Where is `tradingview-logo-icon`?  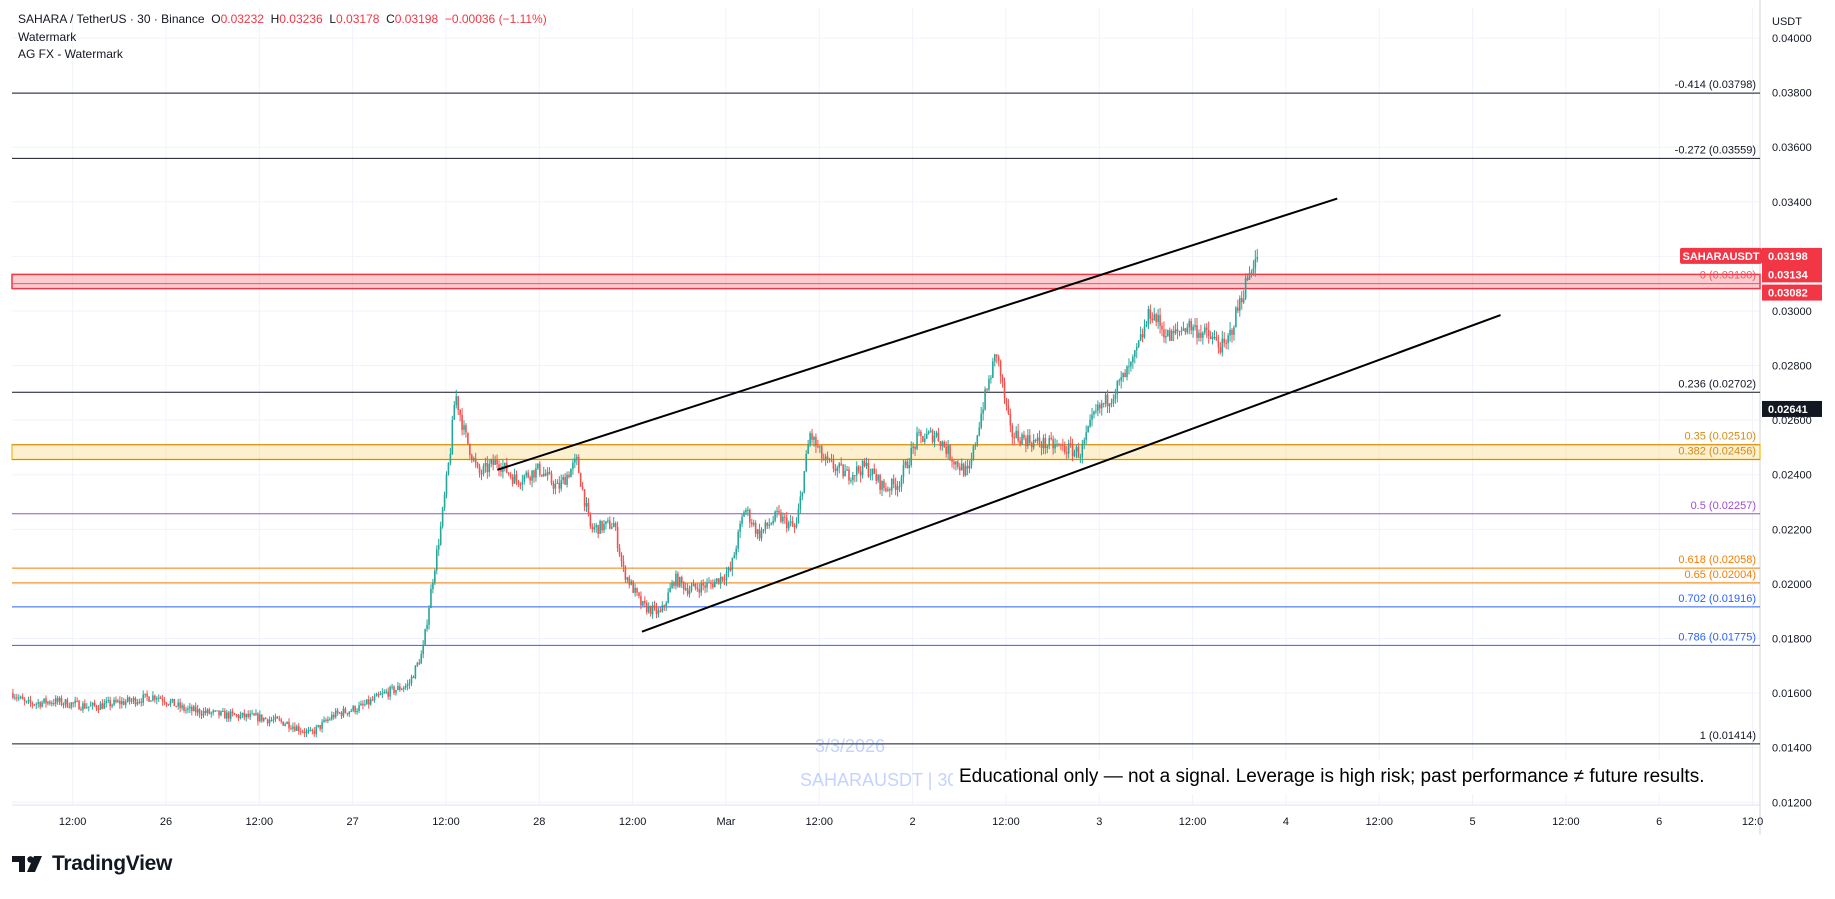
tradingview-logo-icon is located at coordinates (27, 864).